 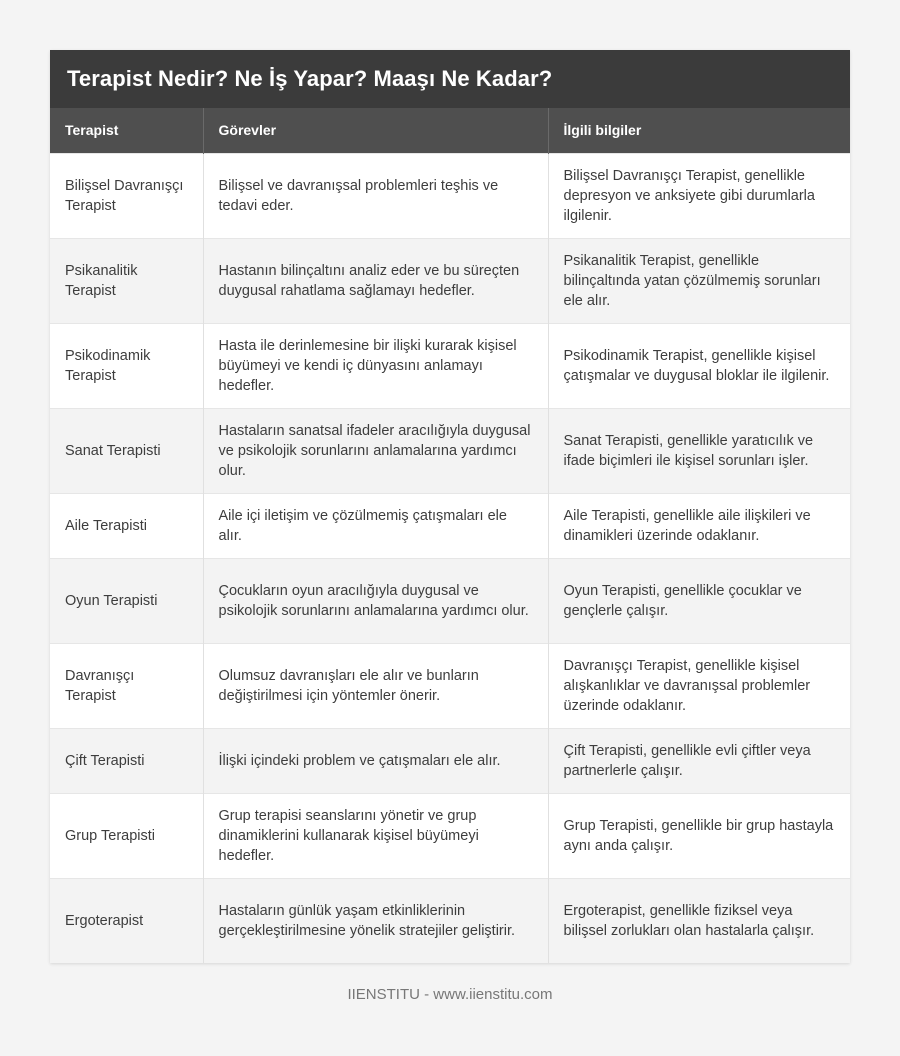 What do you see at coordinates (126, 835) in the screenshot?
I see `cell-therapist: Grup Terapisti` at bounding box center [126, 835].